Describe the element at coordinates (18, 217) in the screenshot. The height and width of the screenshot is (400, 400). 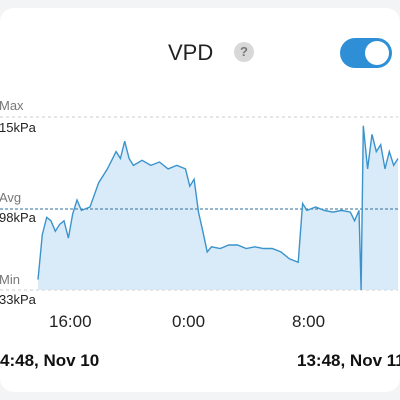
I see `avg-value: 98kPa` at that location.